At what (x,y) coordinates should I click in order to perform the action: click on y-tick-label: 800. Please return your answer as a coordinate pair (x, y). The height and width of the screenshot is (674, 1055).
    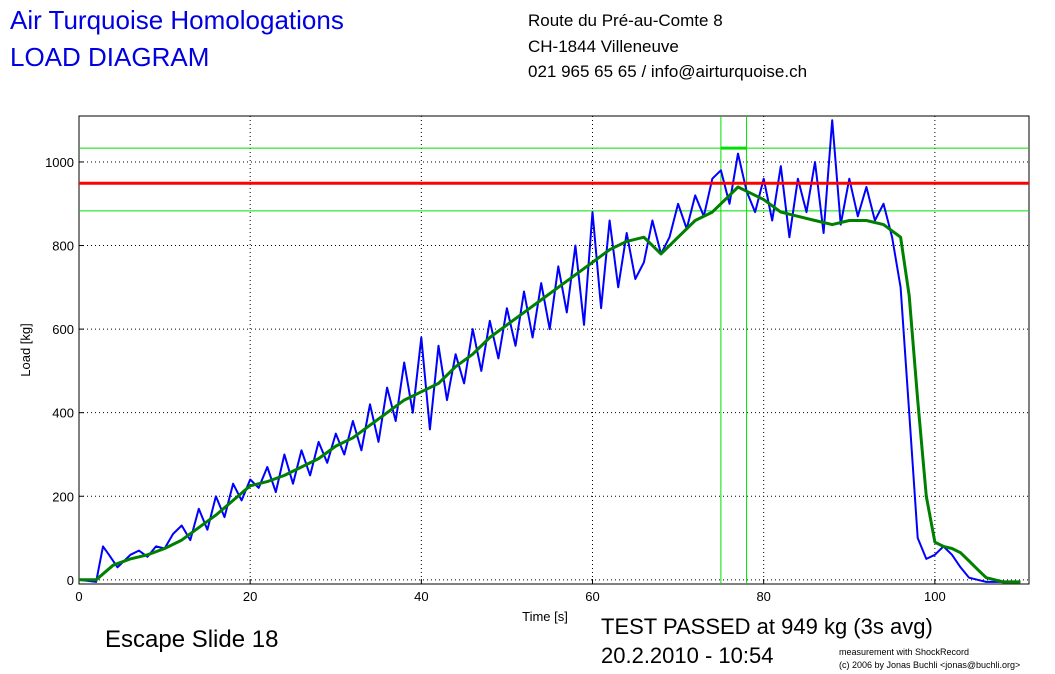
    Looking at the image, I should click on (63, 246).